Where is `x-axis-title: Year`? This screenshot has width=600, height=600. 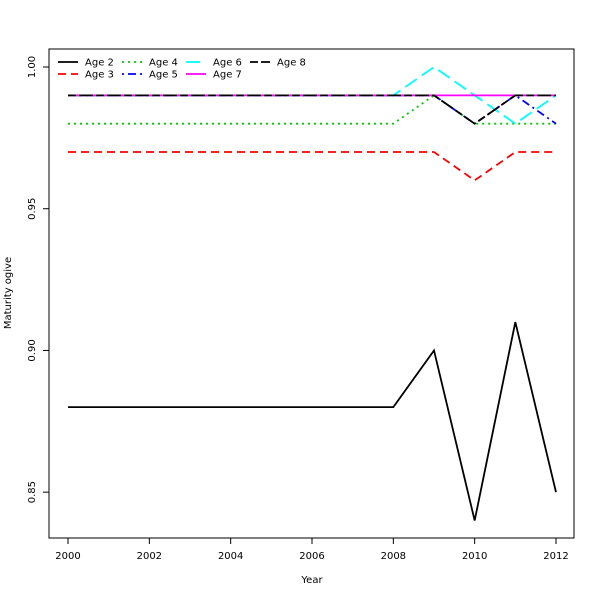 x-axis-title: Year is located at coordinates (311, 580).